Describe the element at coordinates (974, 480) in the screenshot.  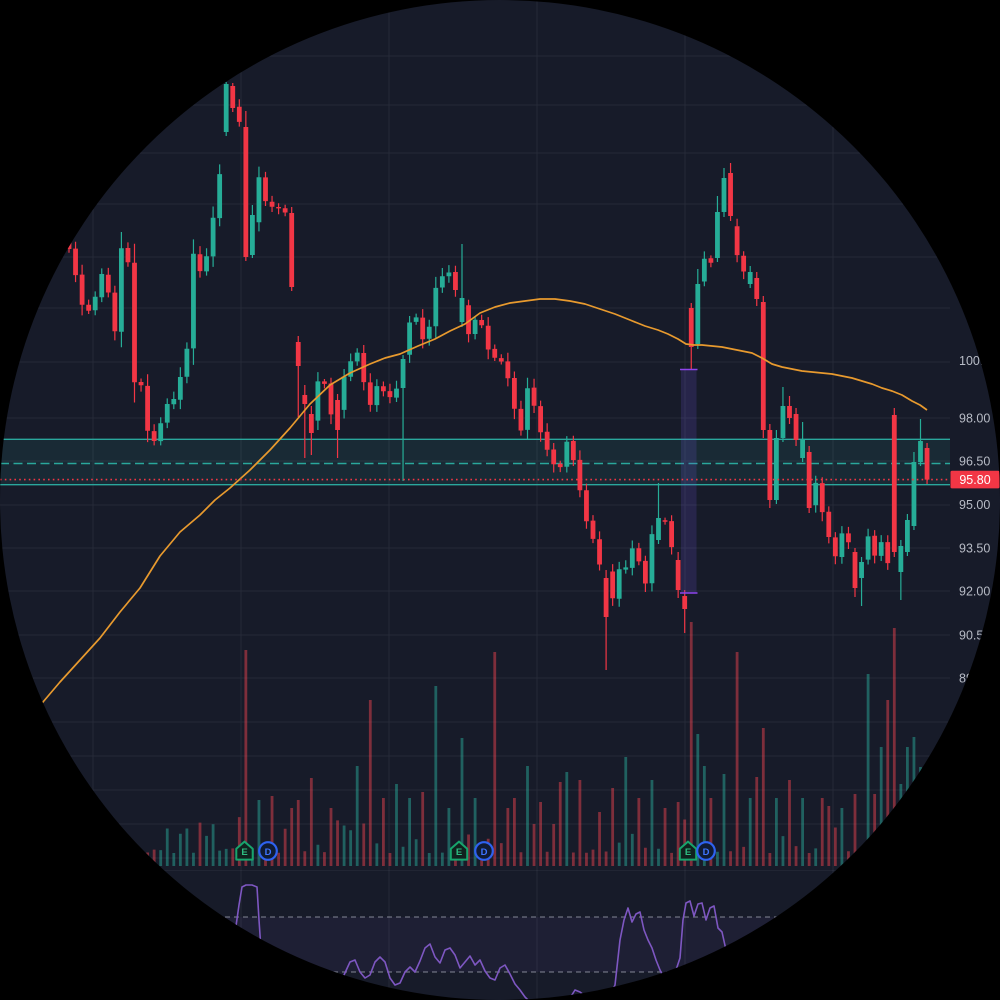
I see `svg-text: 95.80` at that location.